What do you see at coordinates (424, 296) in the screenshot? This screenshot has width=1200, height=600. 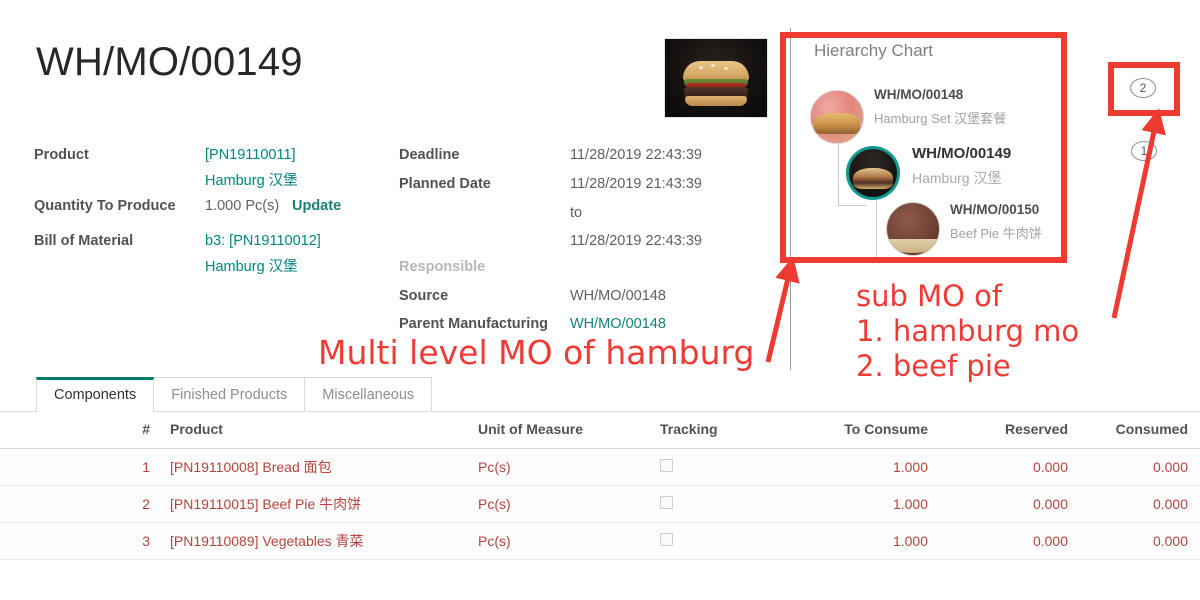 I see `source-label: Source` at bounding box center [424, 296].